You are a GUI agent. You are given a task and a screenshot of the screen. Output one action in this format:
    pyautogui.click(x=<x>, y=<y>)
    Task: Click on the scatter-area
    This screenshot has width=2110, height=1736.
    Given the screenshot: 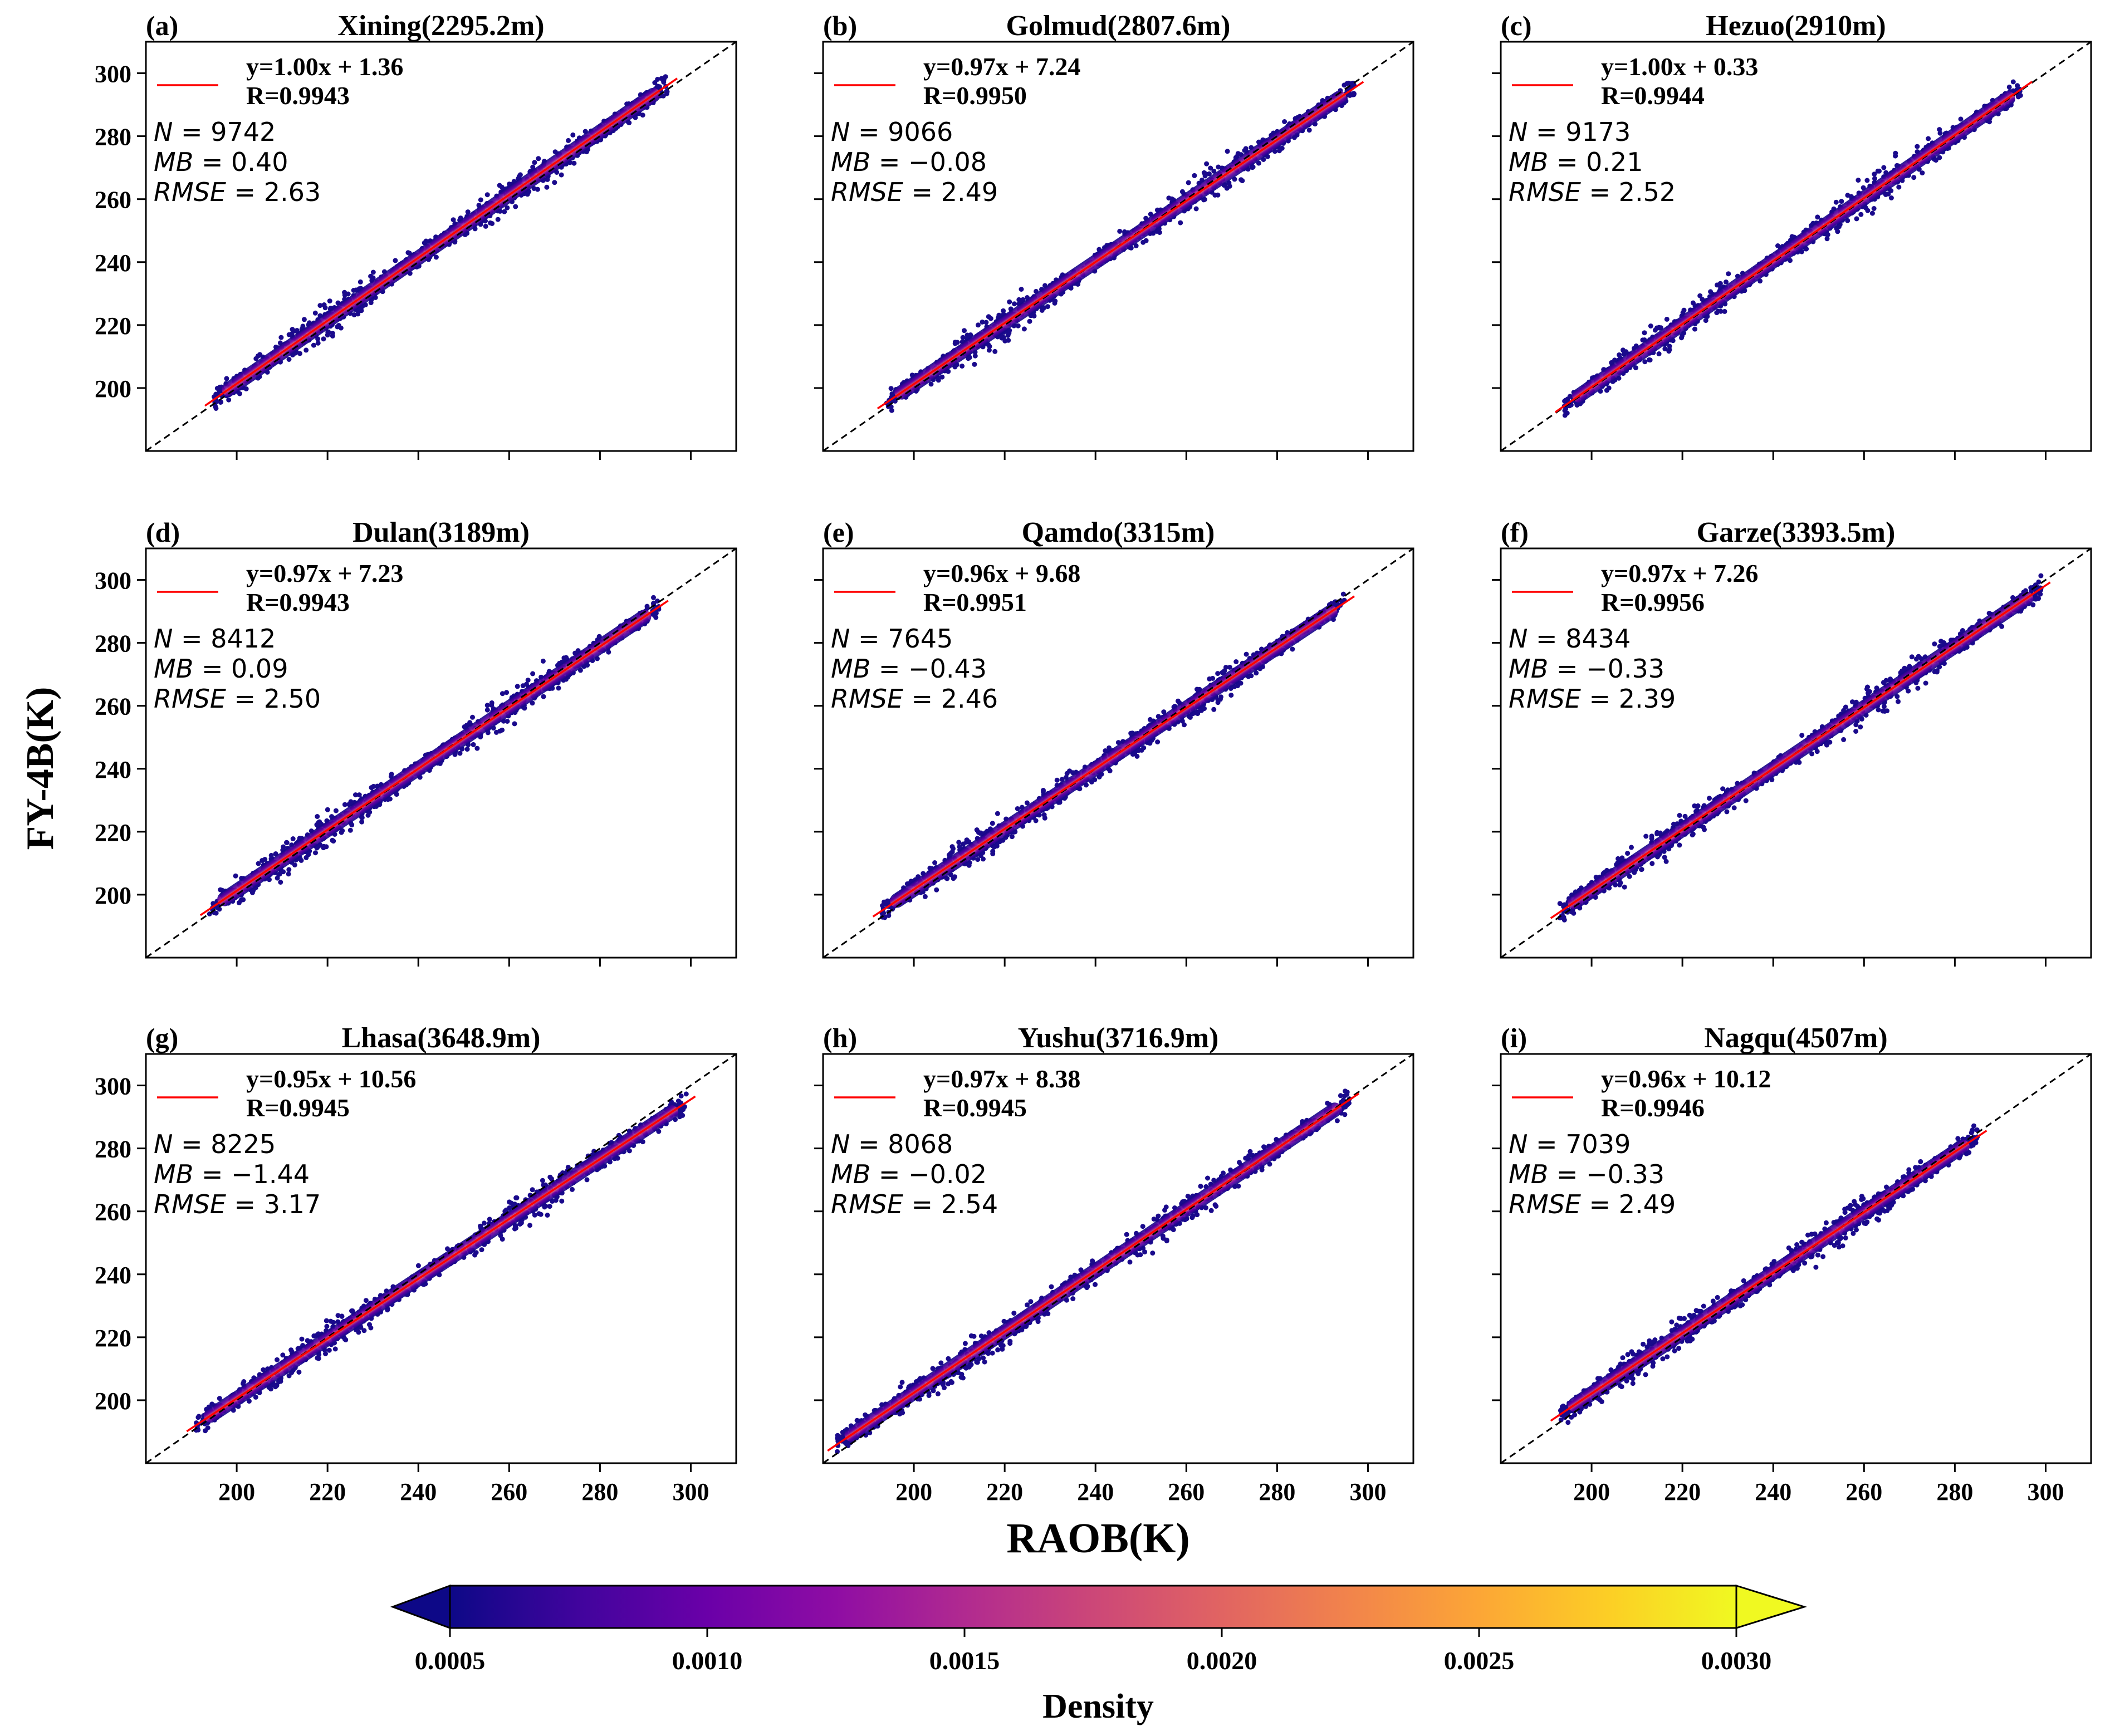 What is the action you would take?
    pyautogui.click(x=1796, y=247)
    